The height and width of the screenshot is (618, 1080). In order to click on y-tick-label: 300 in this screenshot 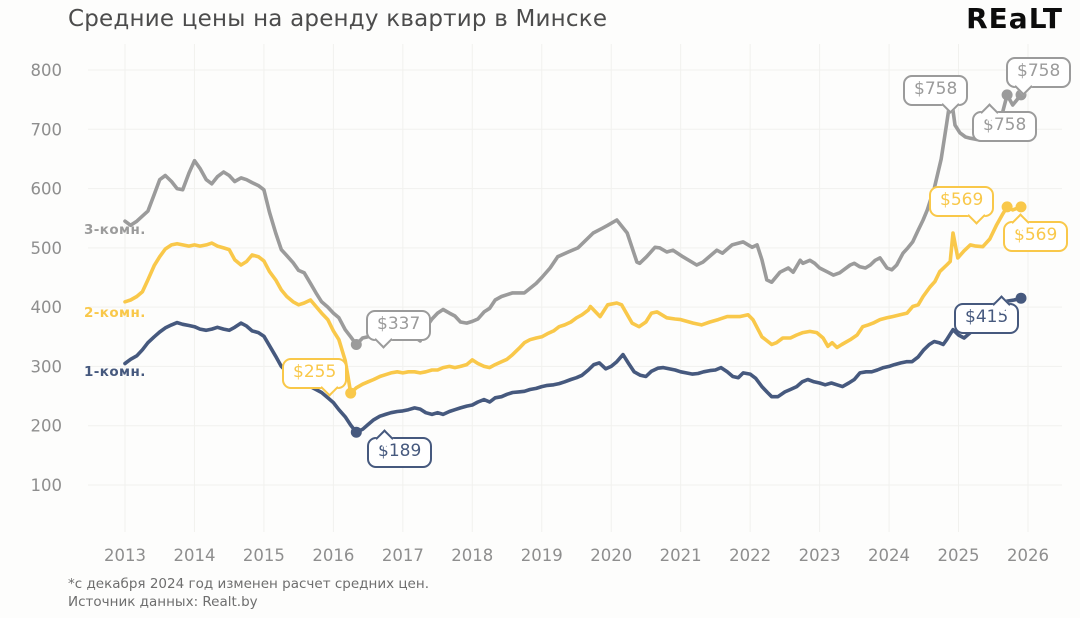, I will do `click(47, 366)`.